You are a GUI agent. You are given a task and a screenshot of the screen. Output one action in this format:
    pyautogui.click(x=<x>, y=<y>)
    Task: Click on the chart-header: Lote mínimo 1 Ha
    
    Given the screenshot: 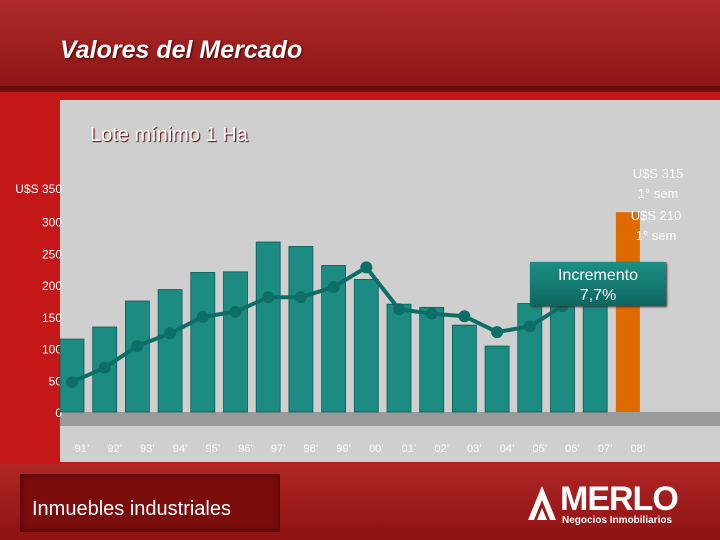 What is the action you would take?
    pyautogui.click(x=169, y=135)
    